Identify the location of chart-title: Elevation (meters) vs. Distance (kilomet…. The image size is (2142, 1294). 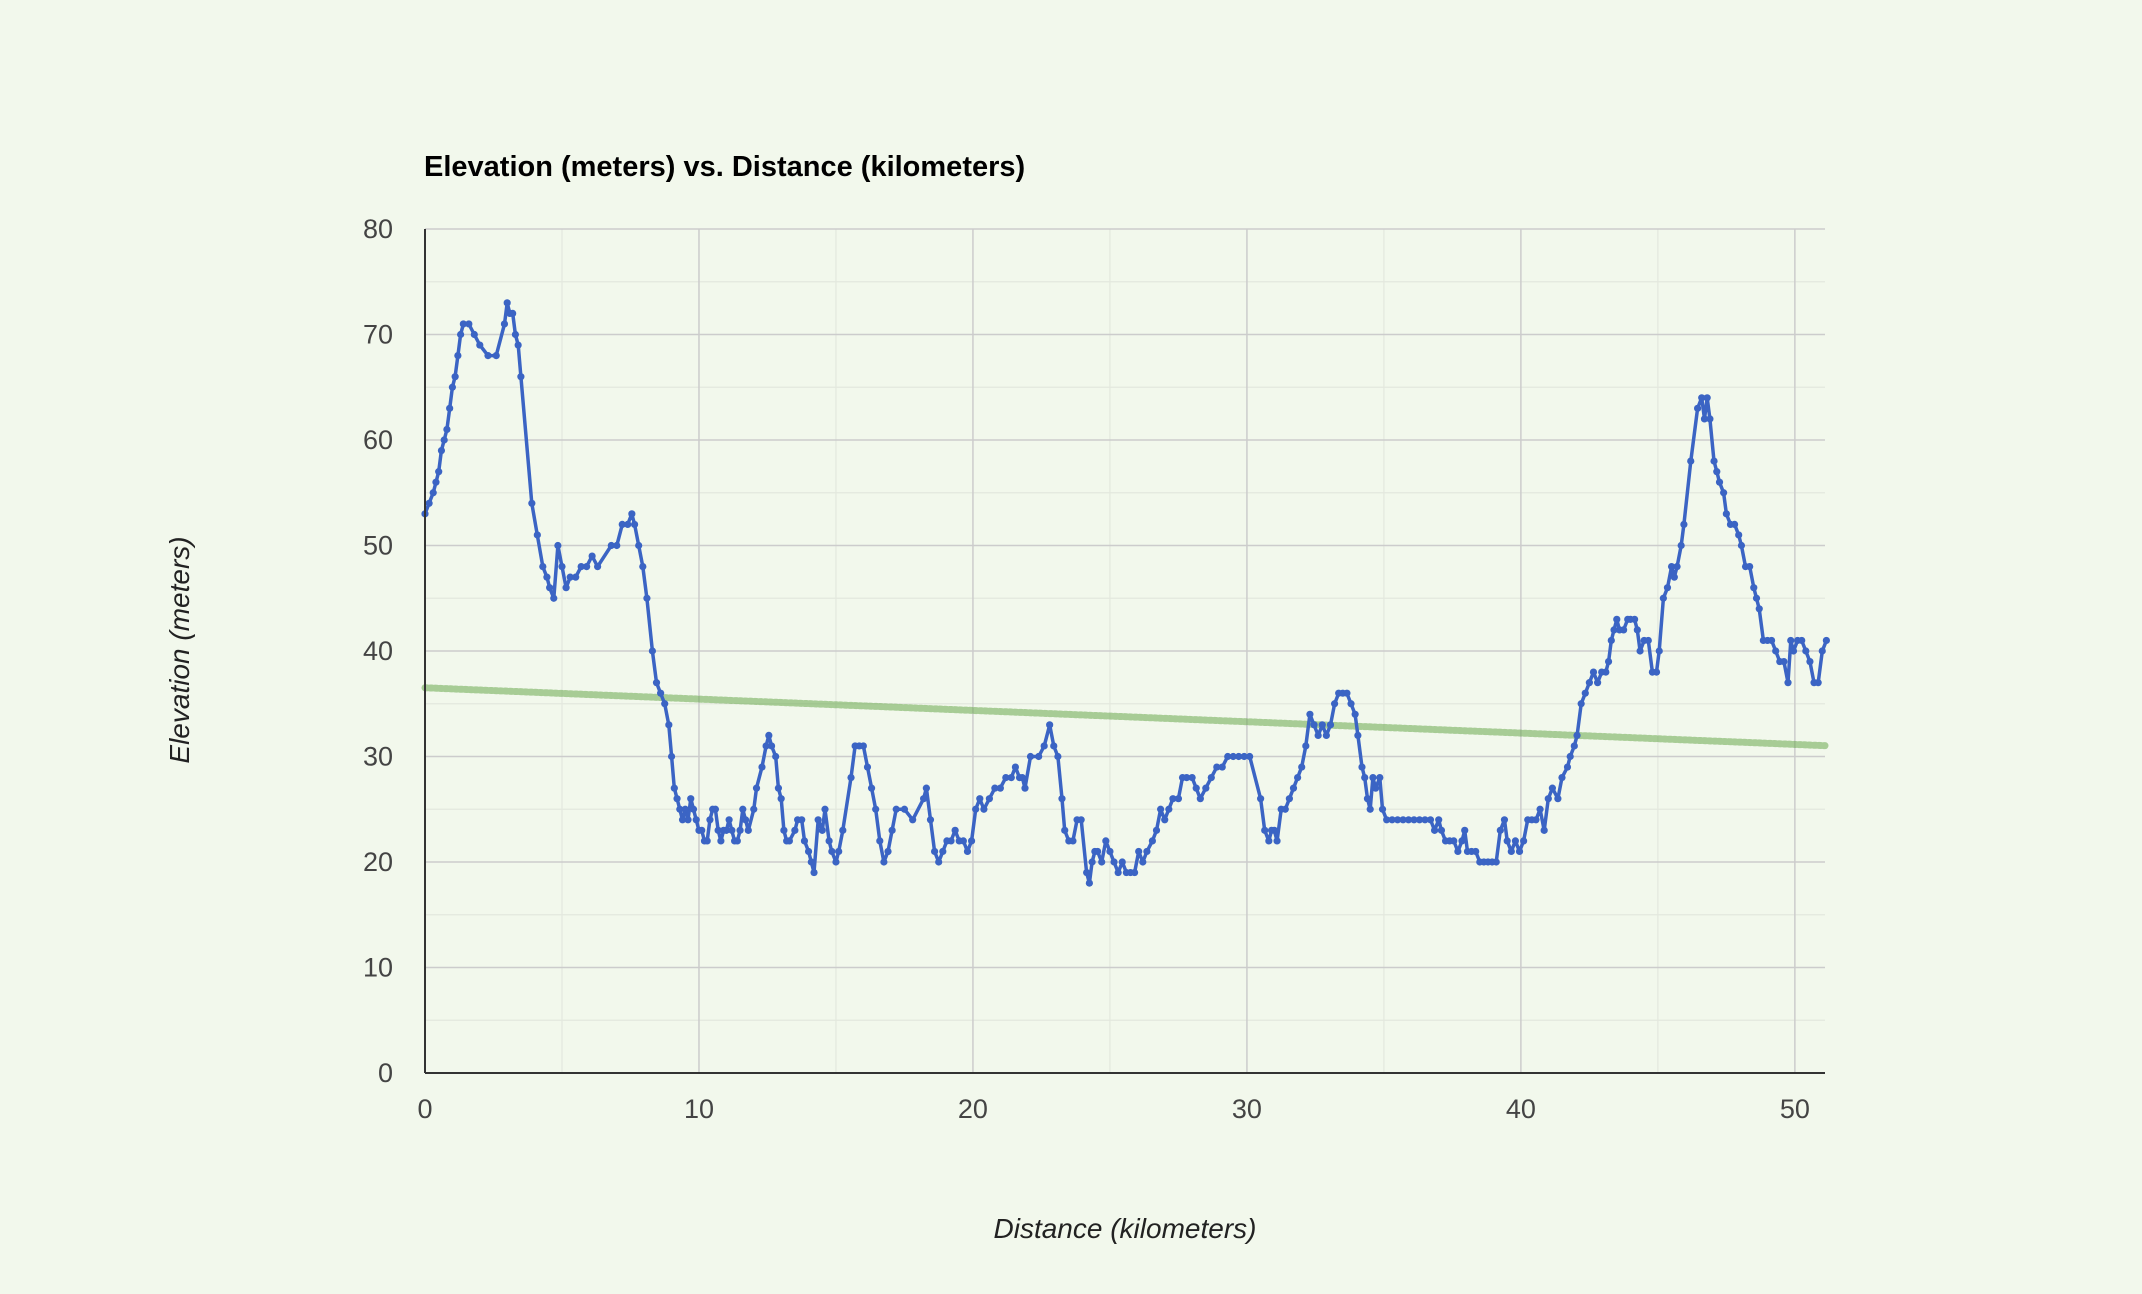
(724, 167).